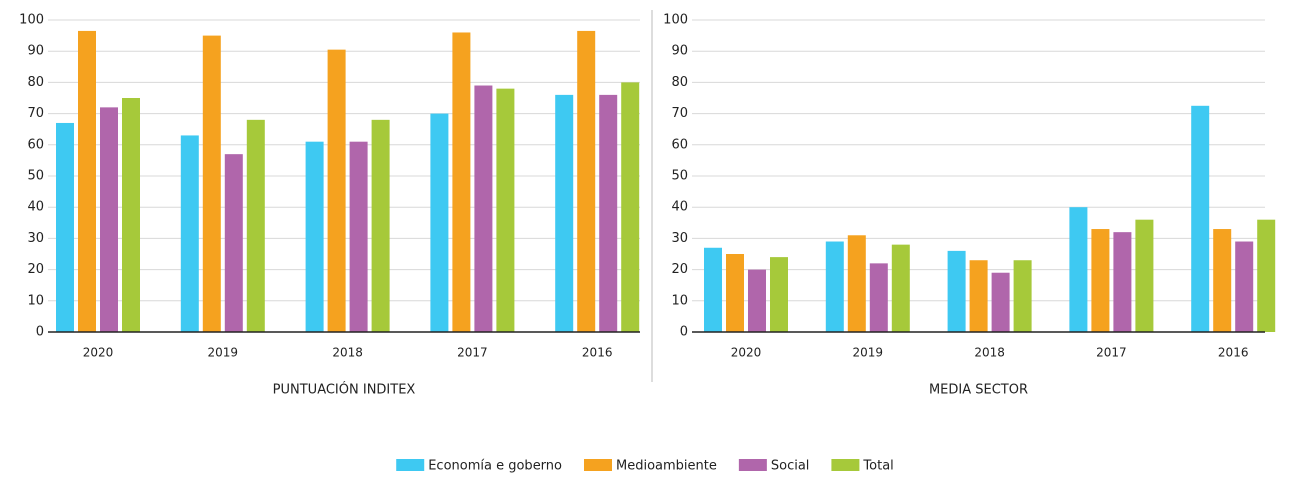 The width and height of the screenshot is (1290, 481). Describe the element at coordinates (877, 466) in the screenshot. I see `legend-label: Total` at that location.